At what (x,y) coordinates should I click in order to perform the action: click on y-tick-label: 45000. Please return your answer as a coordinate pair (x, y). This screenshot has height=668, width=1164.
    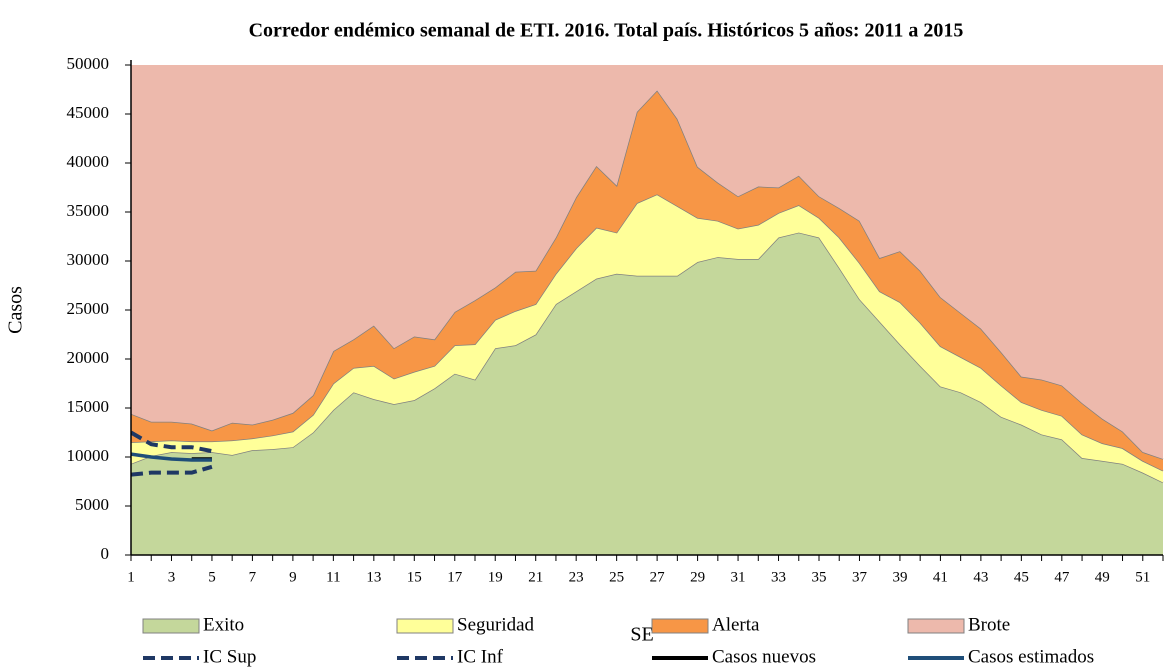
    Looking at the image, I should click on (88, 112).